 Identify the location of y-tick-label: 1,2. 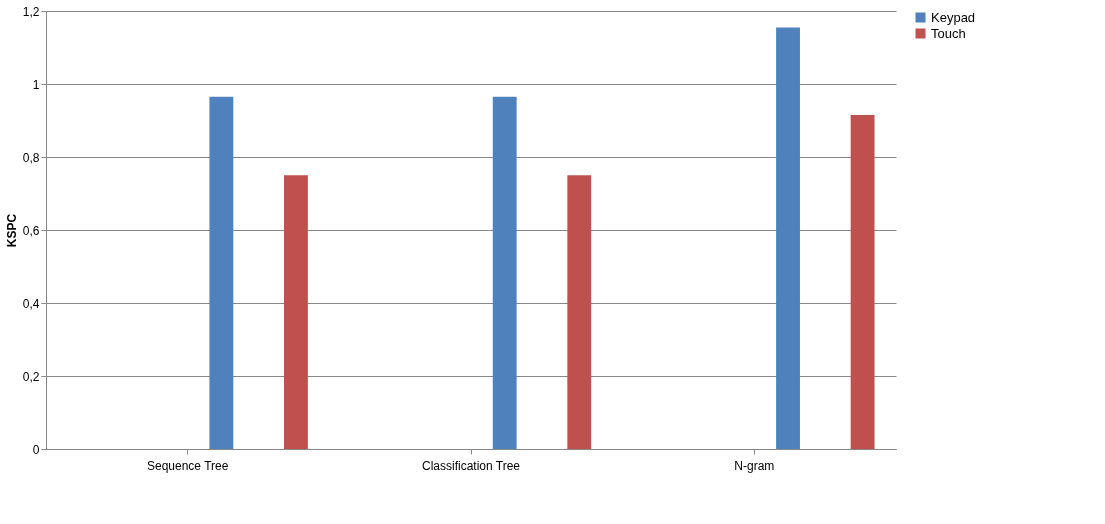
(31, 11).